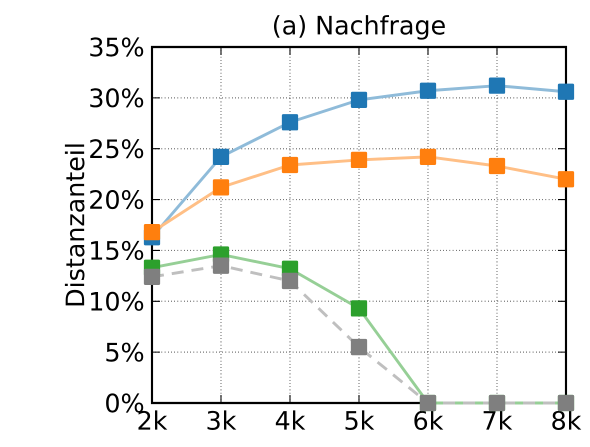 Image resolution: width=590 pixels, height=447 pixels. I want to click on x-tick-label: 5k, so click(360, 420).